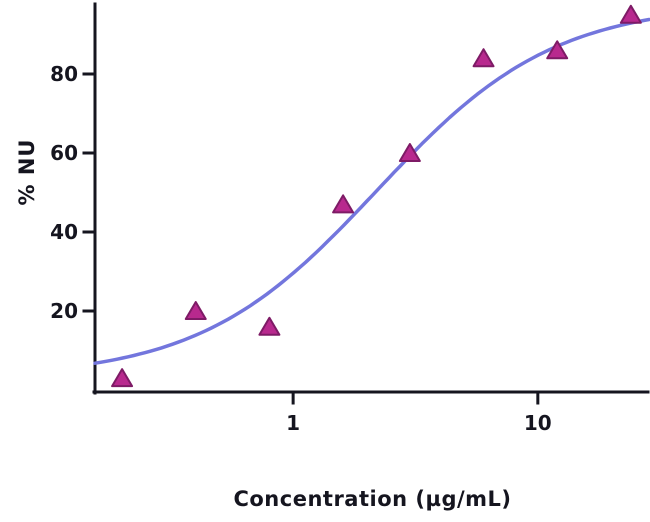  What do you see at coordinates (293, 423) in the screenshot?
I see `x-tick-label: 1` at bounding box center [293, 423].